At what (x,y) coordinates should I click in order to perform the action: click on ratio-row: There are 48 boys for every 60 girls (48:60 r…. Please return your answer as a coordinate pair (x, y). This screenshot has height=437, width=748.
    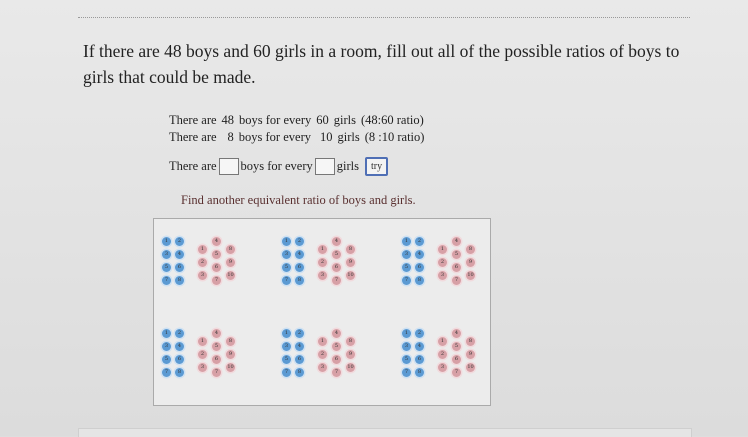
    Looking at the image, I should click on (299, 120).